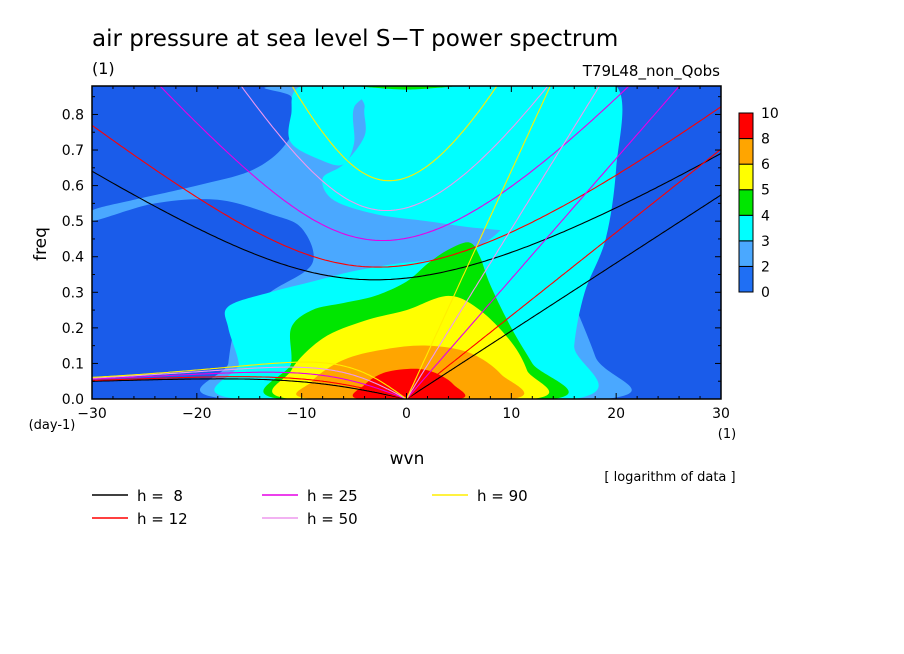  What do you see at coordinates (73, 400) in the screenshot?
I see `y-tick-label: 0.0` at bounding box center [73, 400].